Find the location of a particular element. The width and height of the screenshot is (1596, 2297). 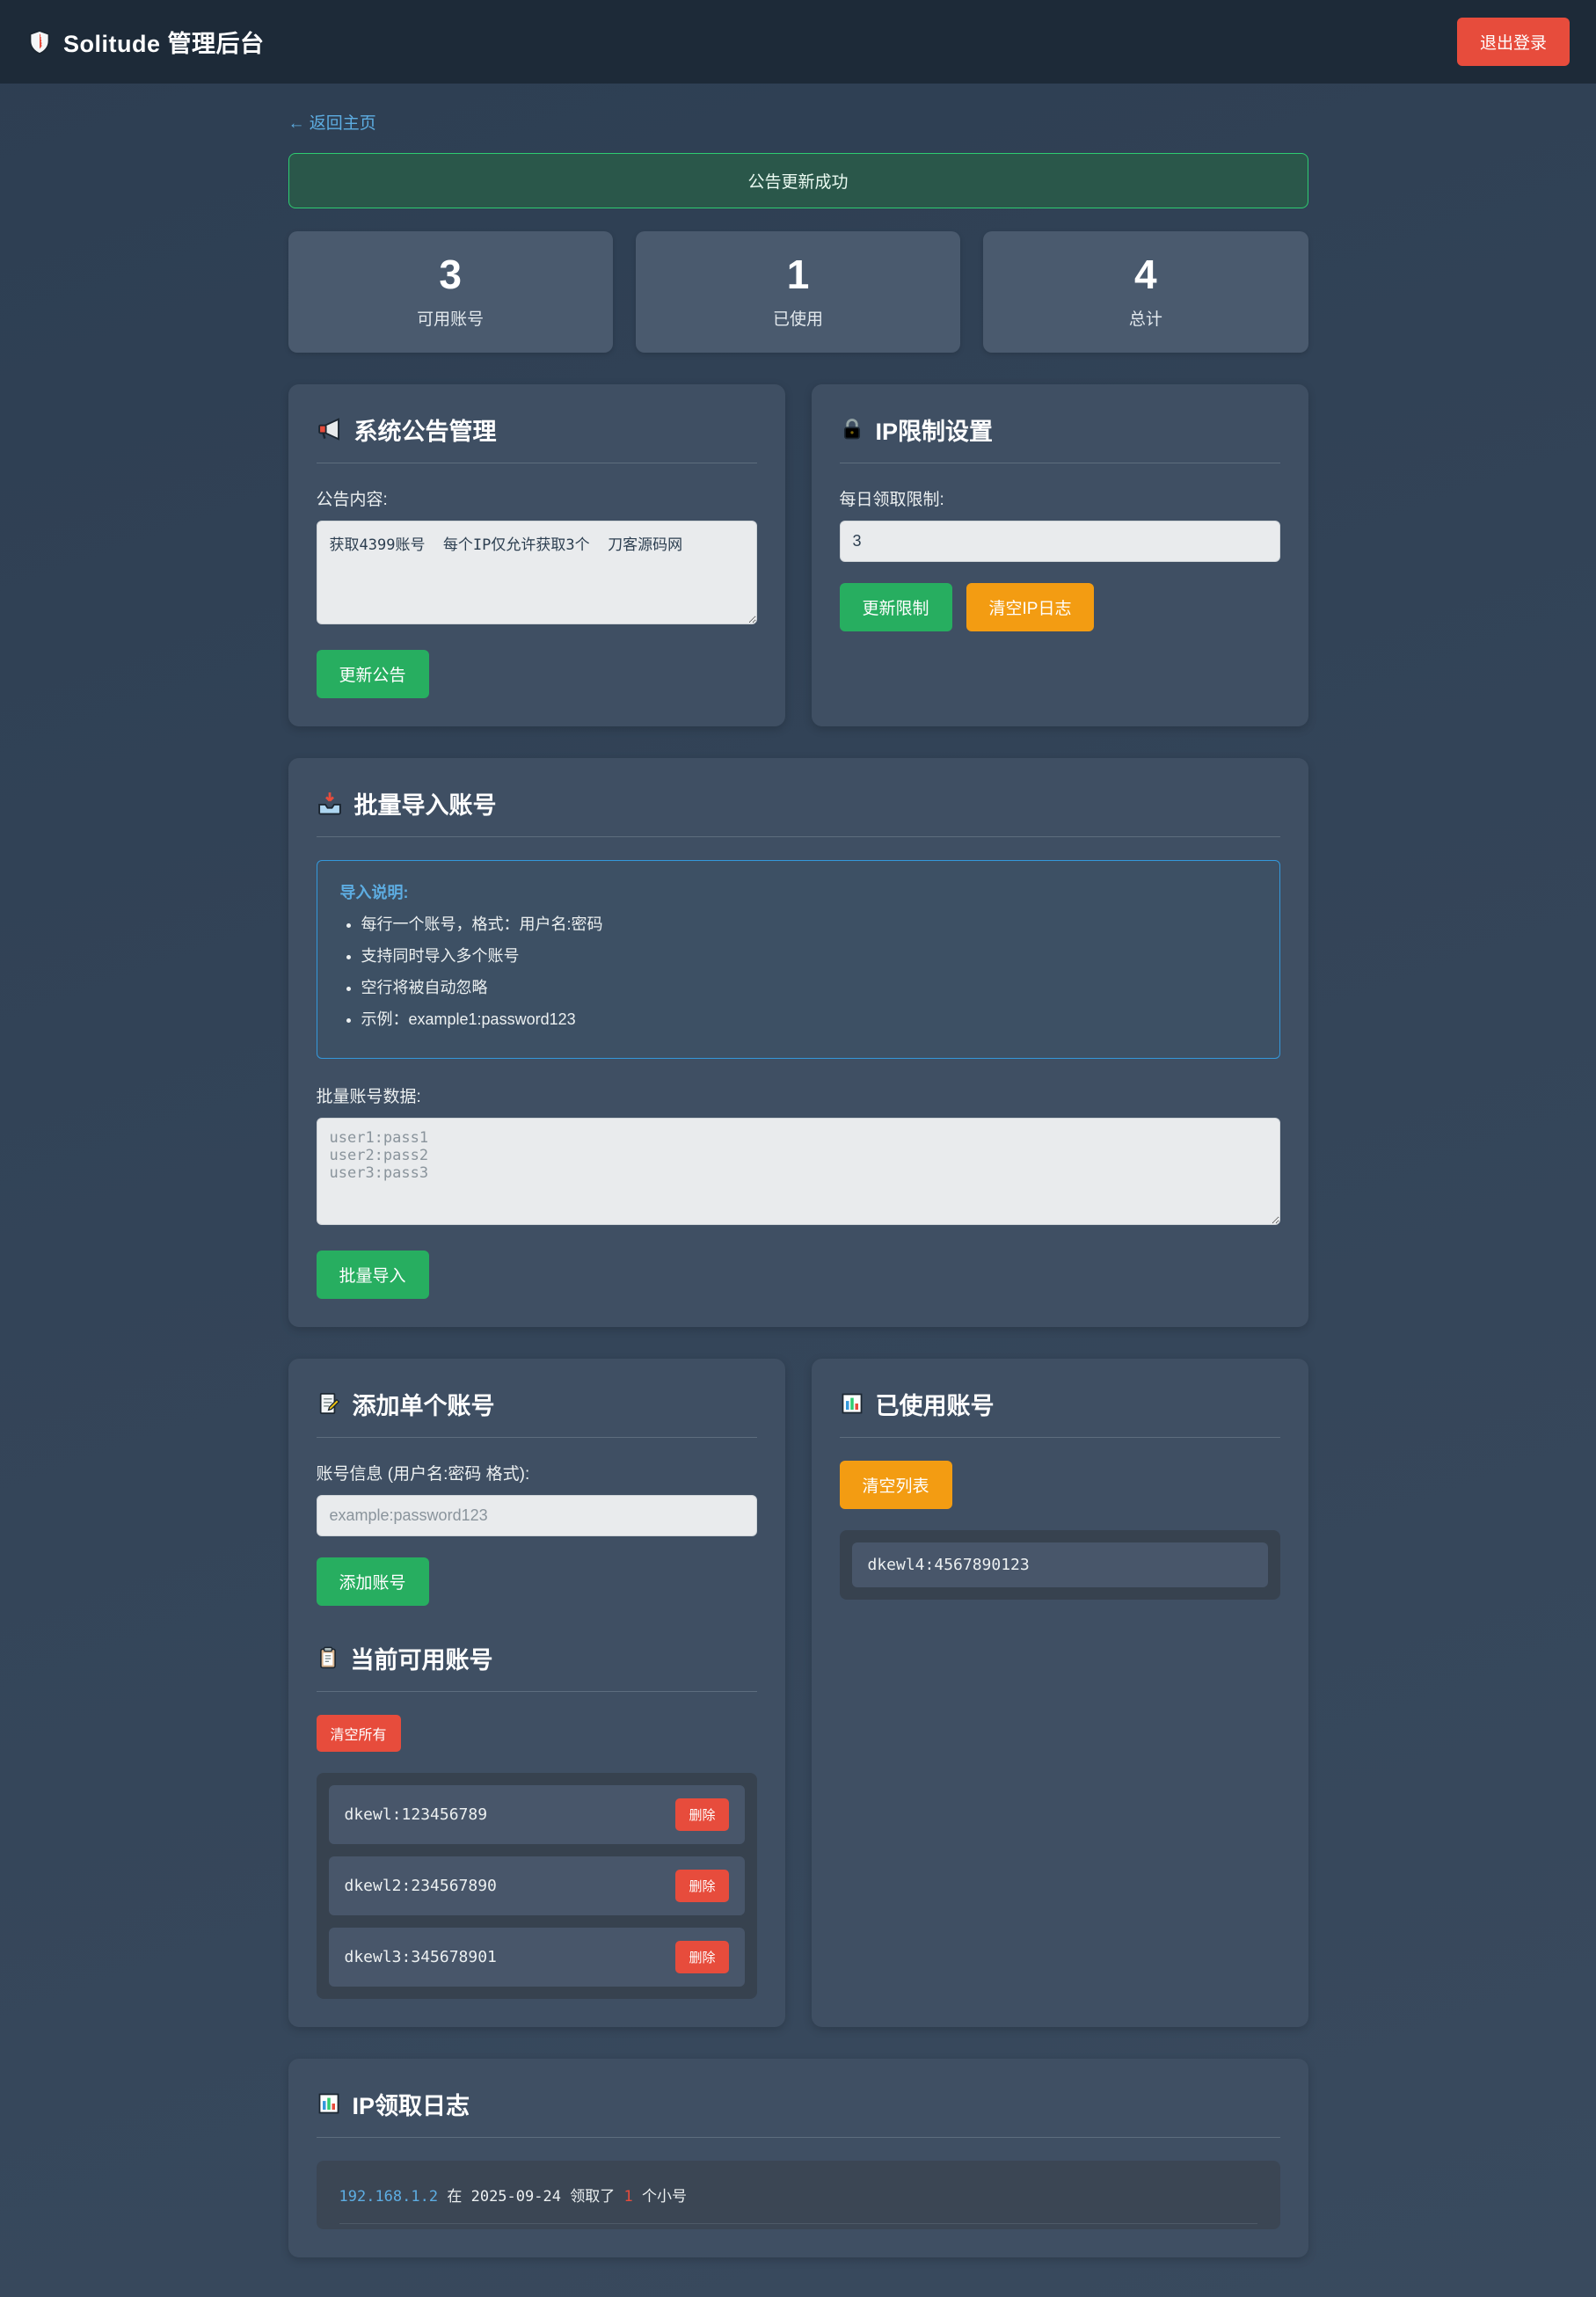

section-title: 已使用账号 is located at coordinates (935, 1405).